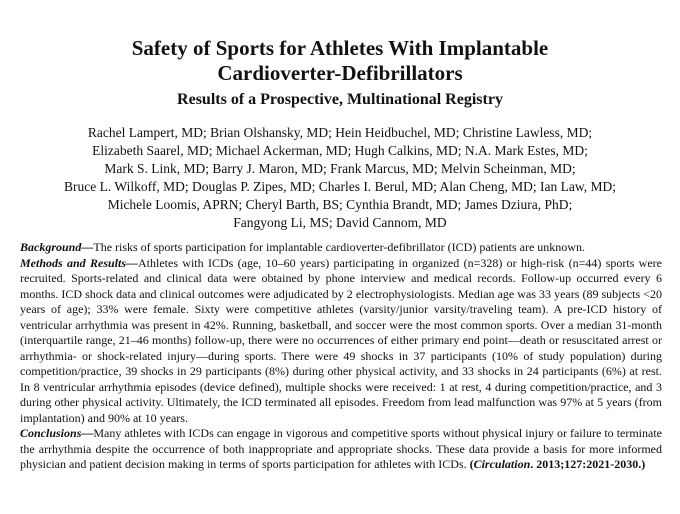 This screenshot has height=514, width=680. I want to click on citation-open: (, so click(471, 464).